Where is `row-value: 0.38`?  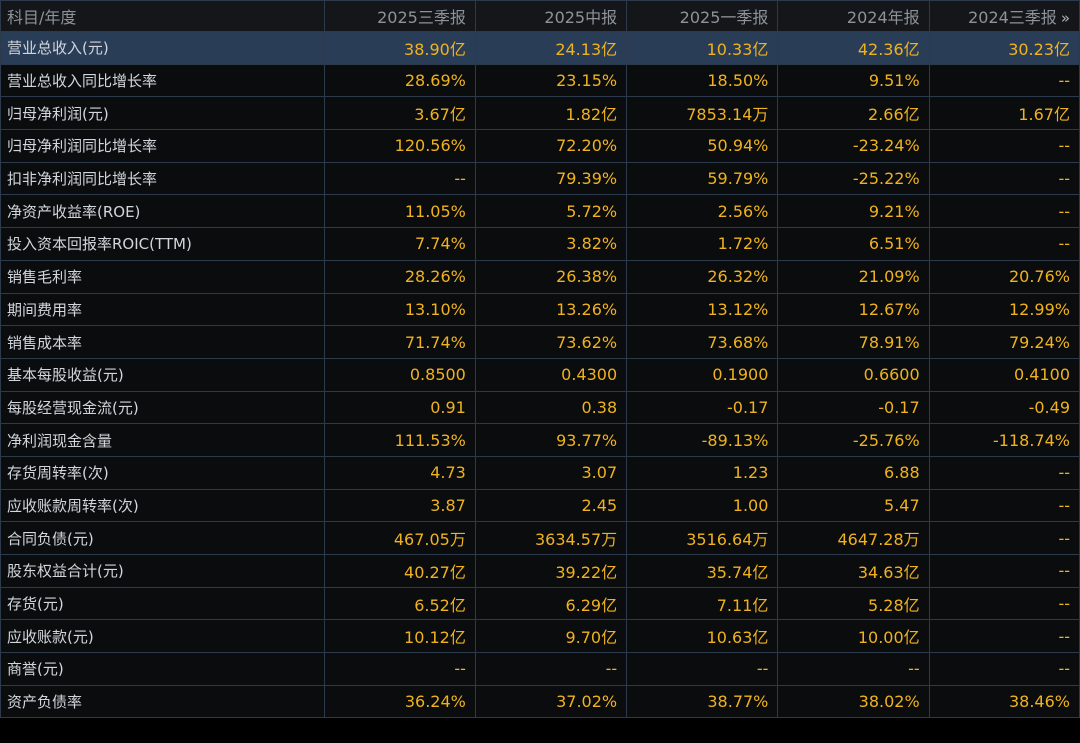
row-value: 0.38 is located at coordinates (551, 407).